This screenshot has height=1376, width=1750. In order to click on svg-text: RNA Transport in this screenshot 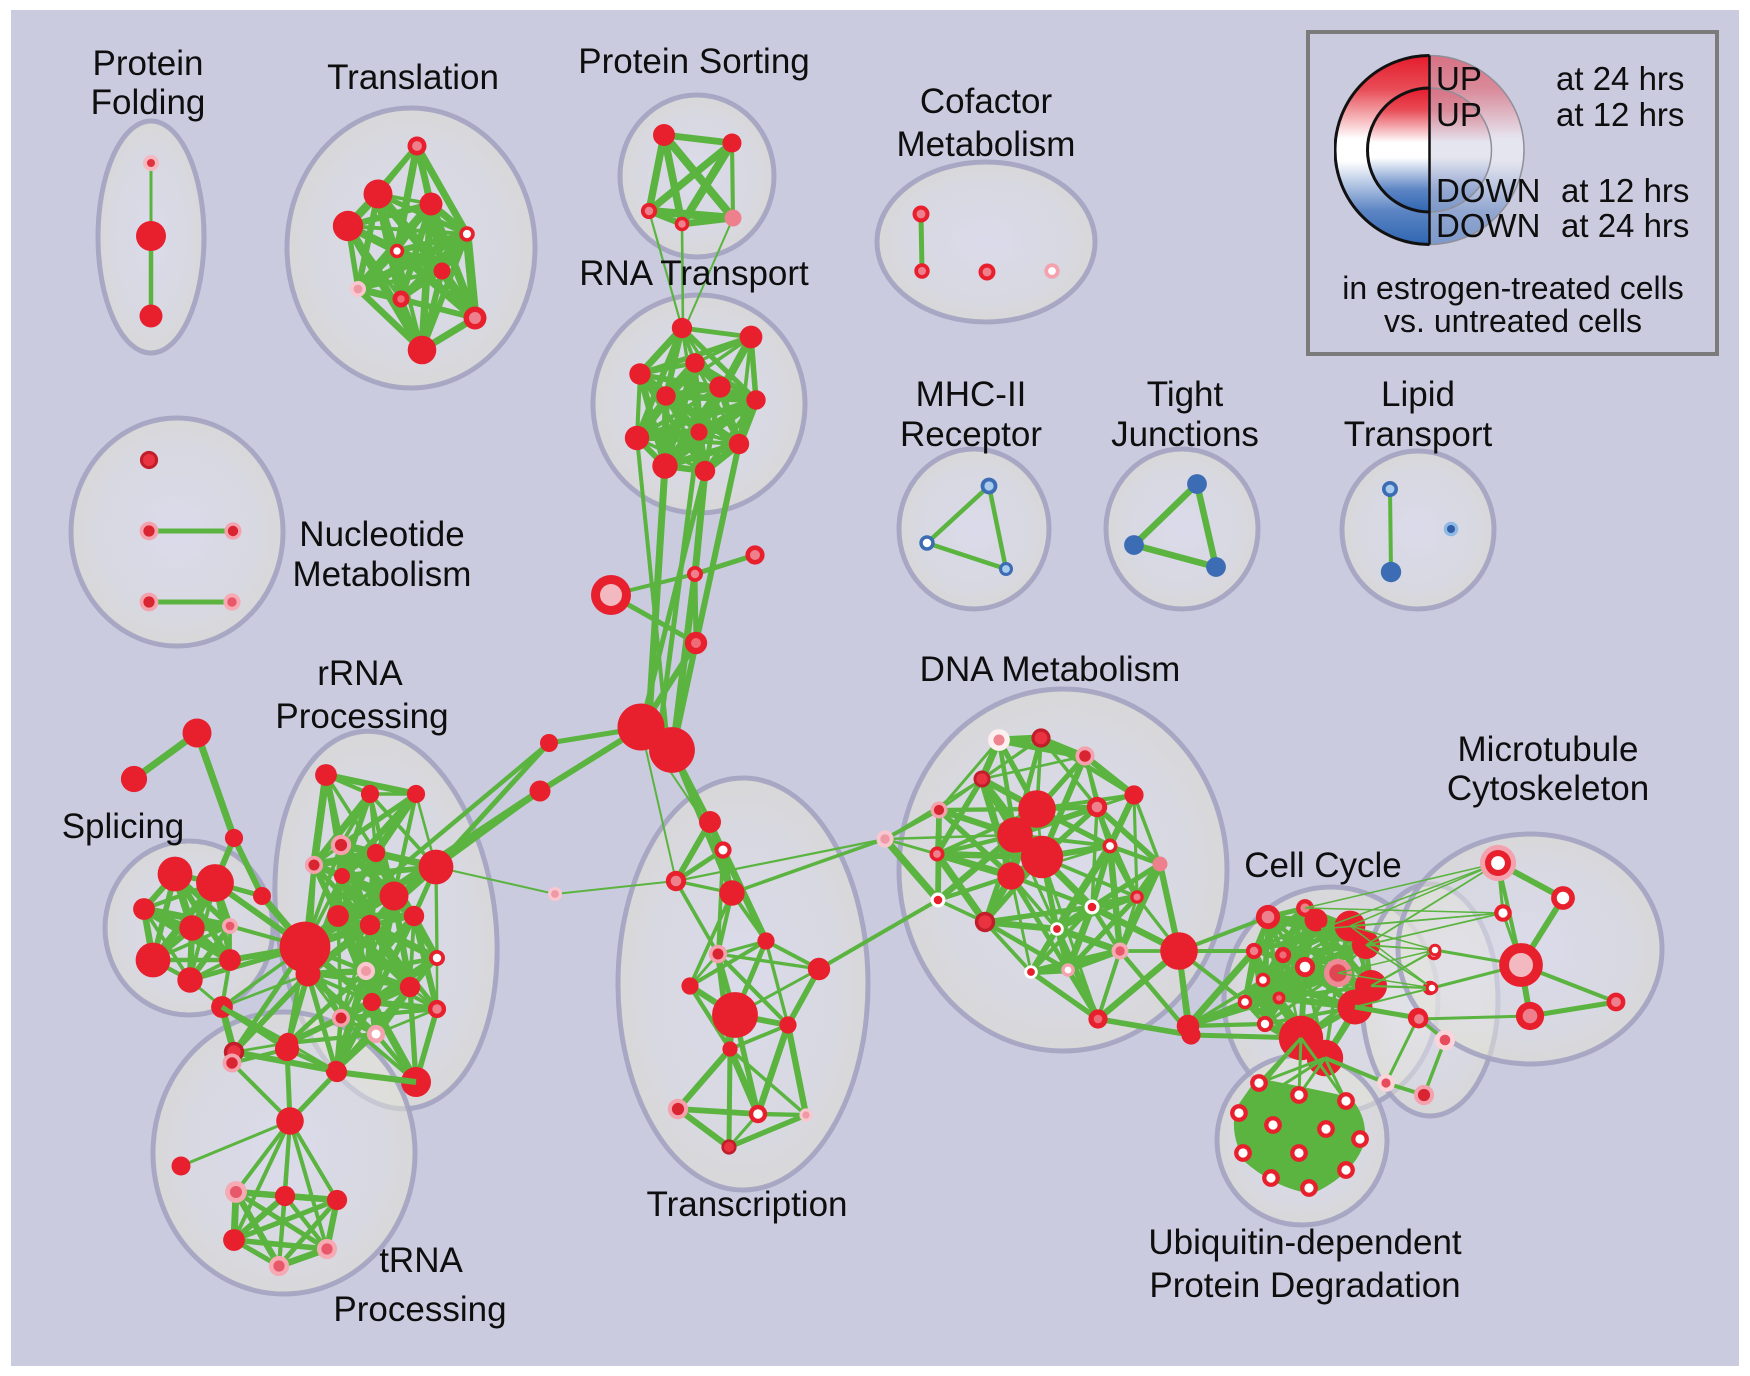, I will do `click(694, 273)`.